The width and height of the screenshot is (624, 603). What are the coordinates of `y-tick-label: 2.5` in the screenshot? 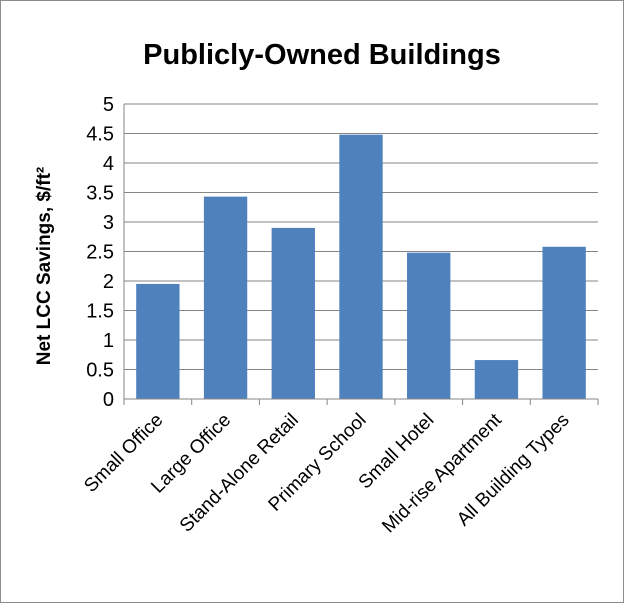 It's located at (100, 253).